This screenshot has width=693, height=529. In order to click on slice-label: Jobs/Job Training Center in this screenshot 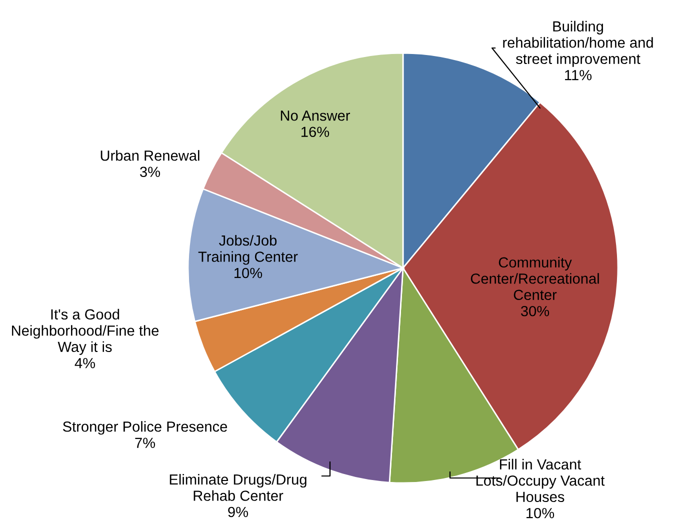, I will do `click(248, 249)`.